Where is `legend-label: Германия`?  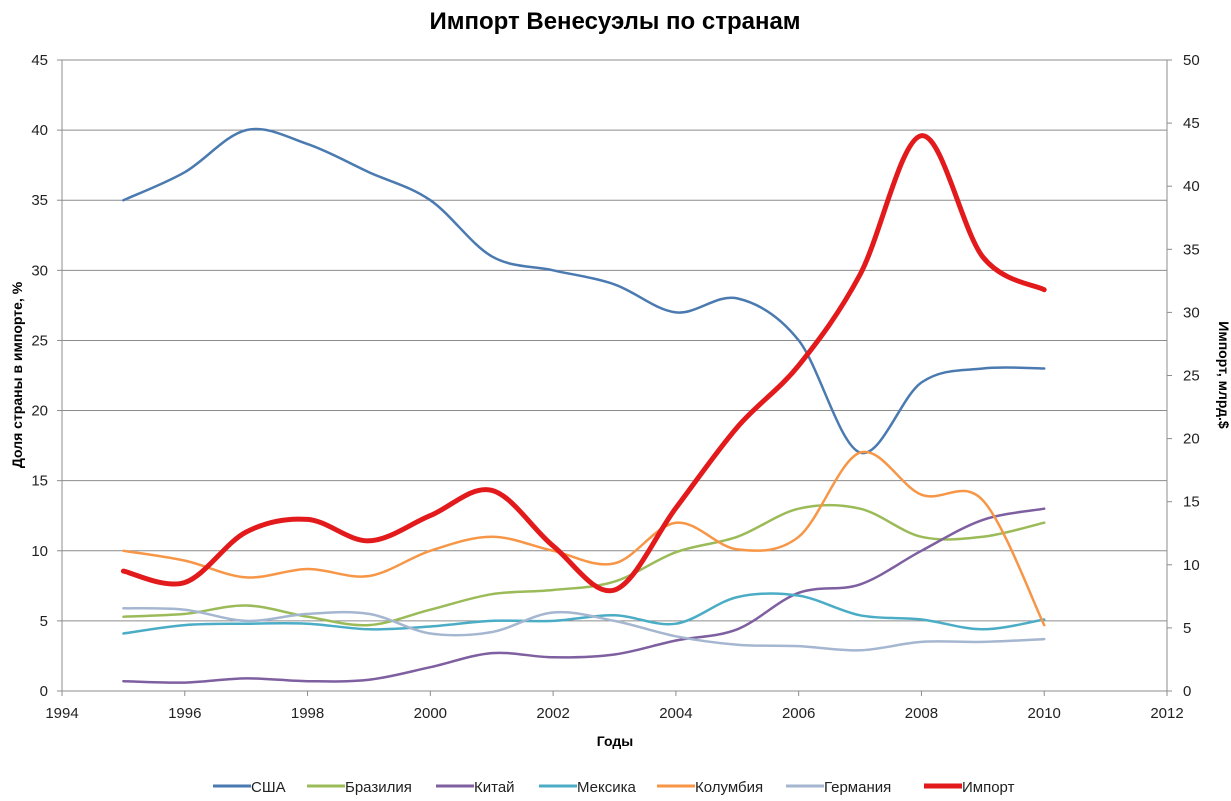 legend-label: Германия is located at coordinates (857, 787).